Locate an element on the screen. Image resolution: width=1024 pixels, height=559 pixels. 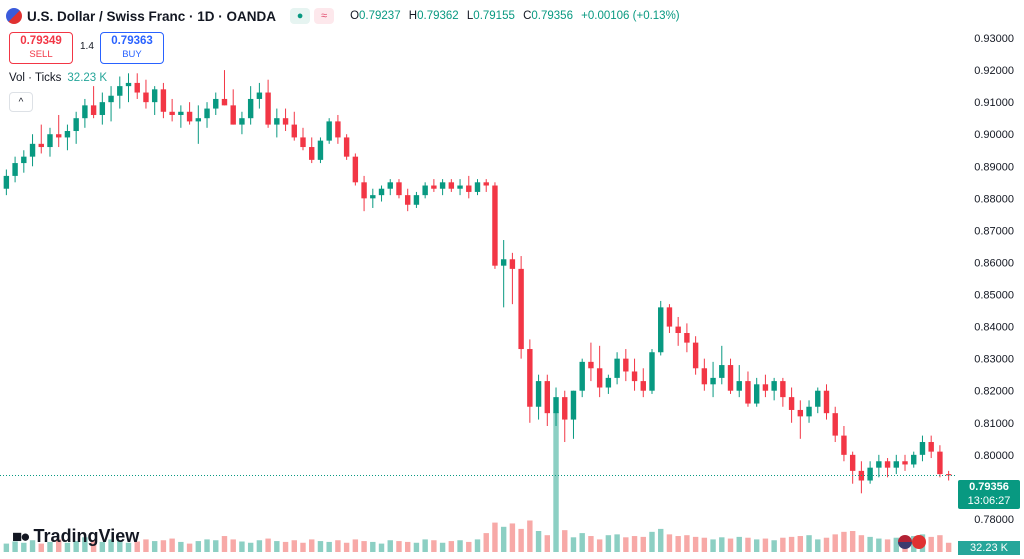
open-label: O is located at coordinates (355, 16).